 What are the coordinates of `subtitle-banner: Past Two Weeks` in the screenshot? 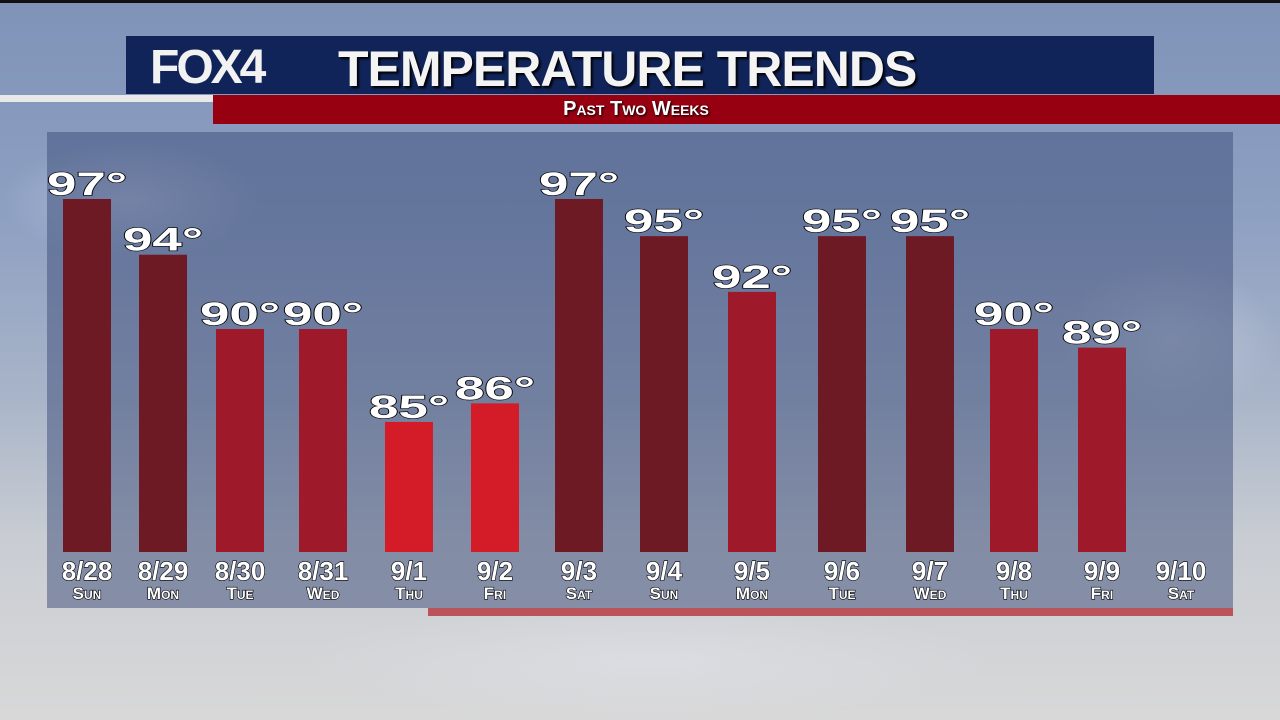 It's located at (746, 109).